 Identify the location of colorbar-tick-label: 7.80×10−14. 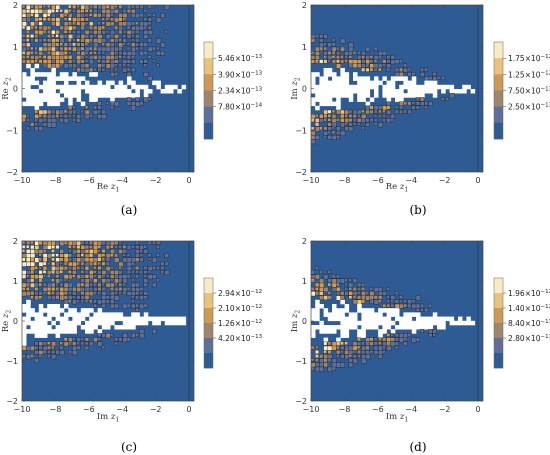
(240, 107).